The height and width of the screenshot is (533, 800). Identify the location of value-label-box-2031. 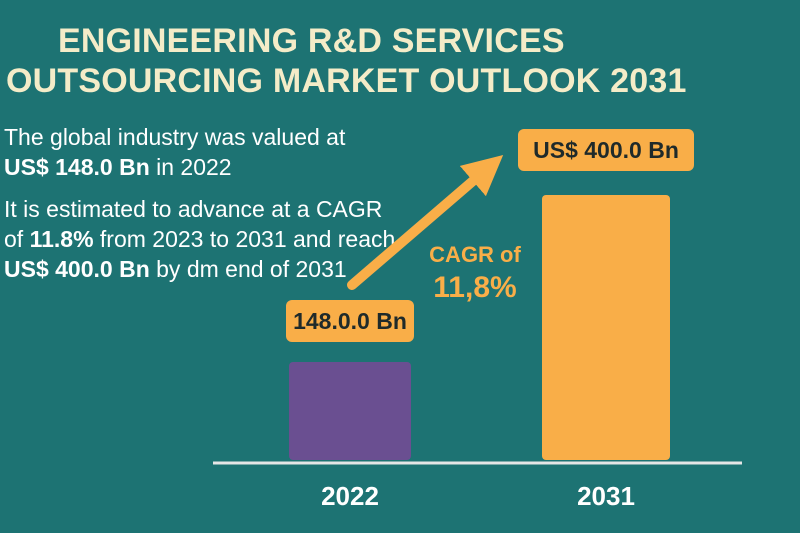
(606, 150).